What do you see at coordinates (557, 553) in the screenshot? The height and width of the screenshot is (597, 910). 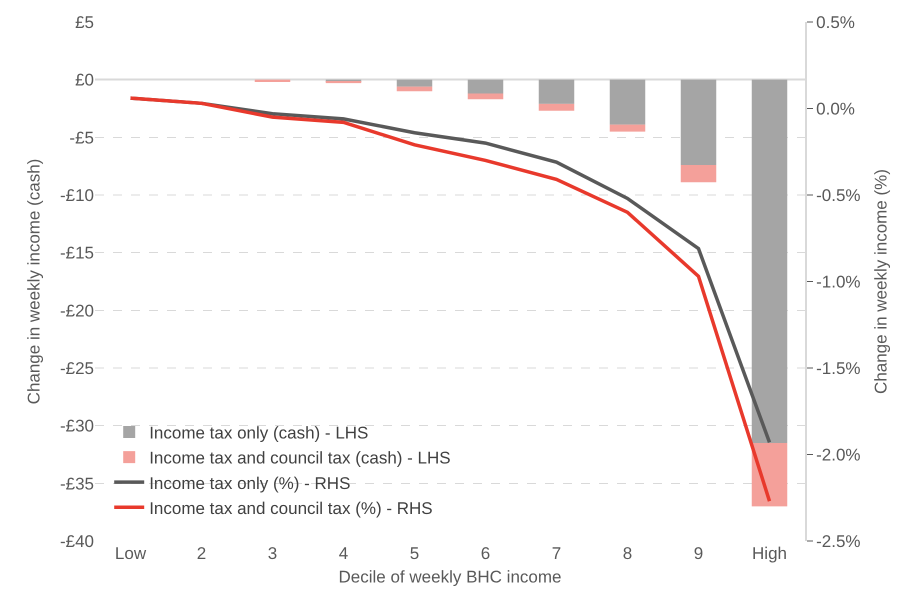 I see `x-tick-label: 7` at bounding box center [557, 553].